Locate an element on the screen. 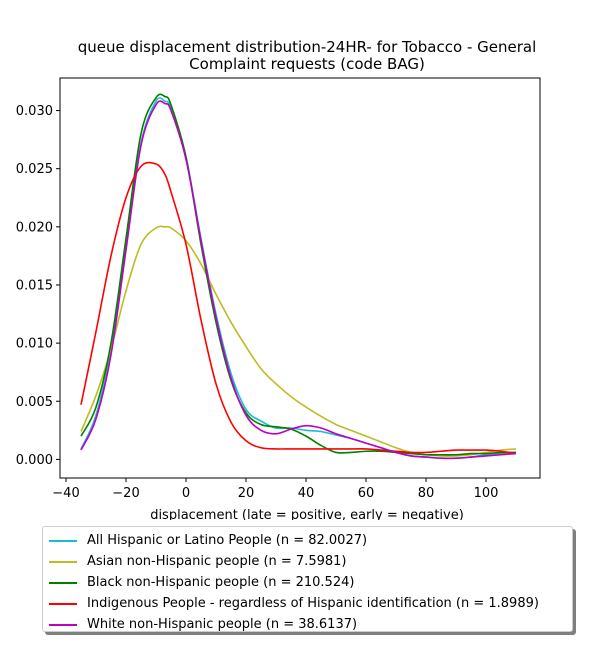  x-tick-label: 80 is located at coordinates (426, 493).